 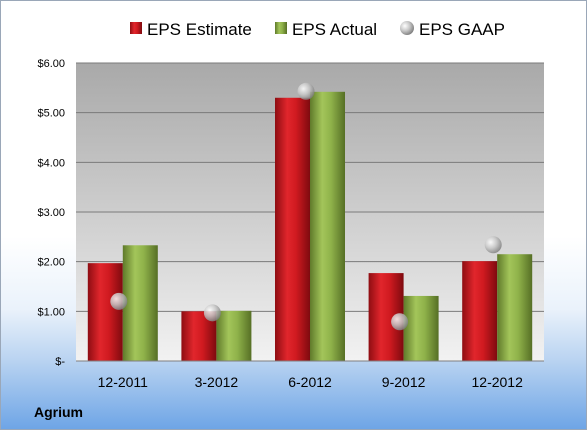 What do you see at coordinates (217, 382) in the screenshot?
I see `x-tick-label: 3-2012` at bounding box center [217, 382].